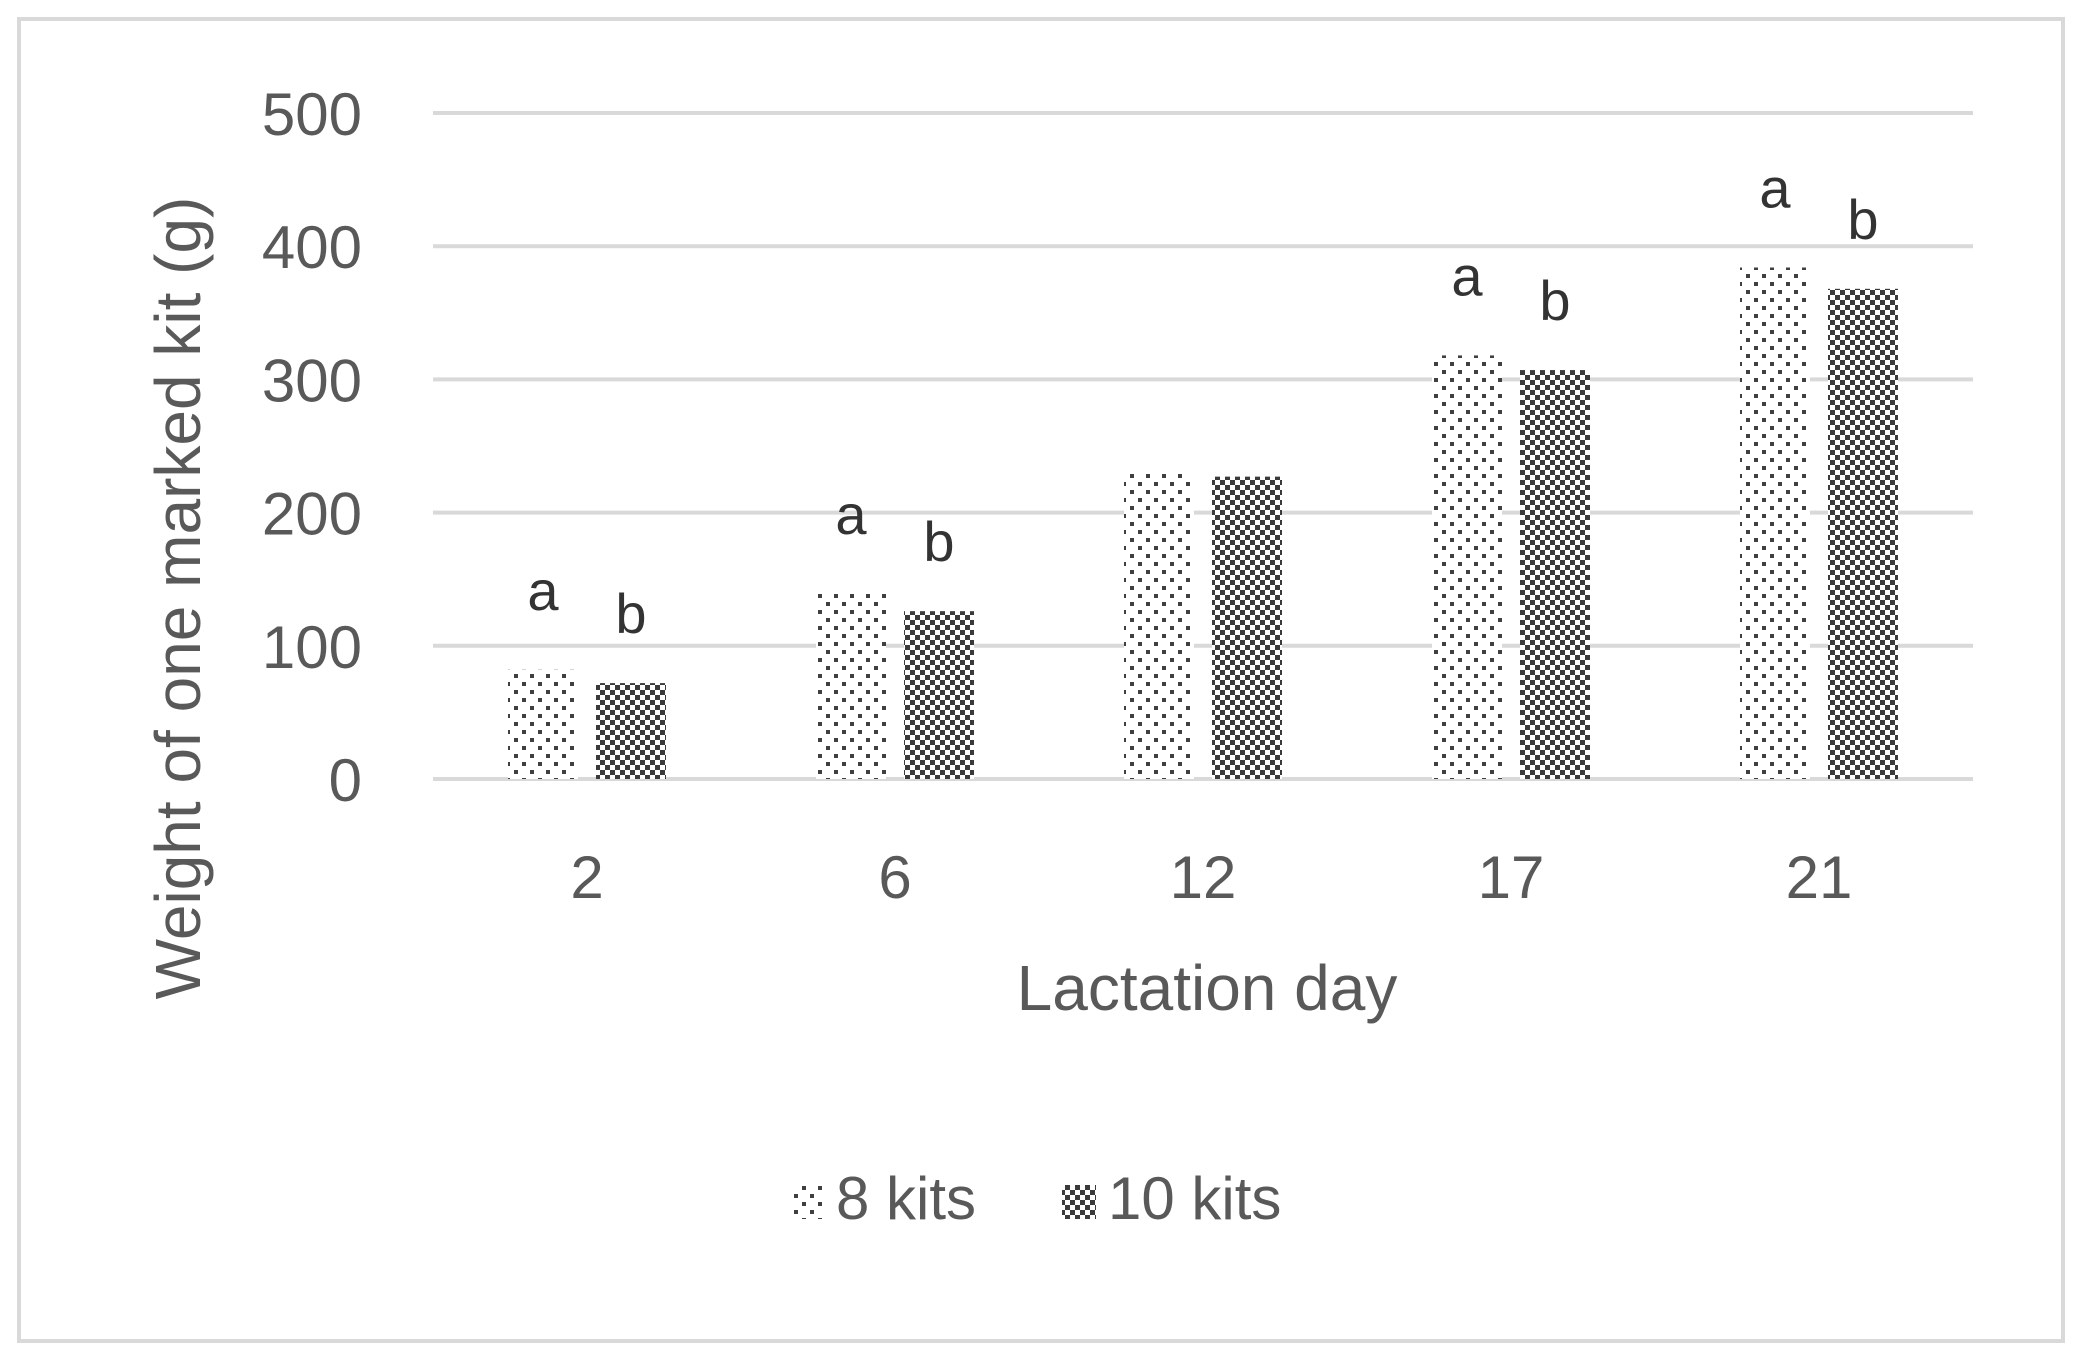 This screenshot has height=1365, width=2082. What do you see at coordinates (1194, 1198) in the screenshot?
I see `legend-label: 10 kits` at bounding box center [1194, 1198].